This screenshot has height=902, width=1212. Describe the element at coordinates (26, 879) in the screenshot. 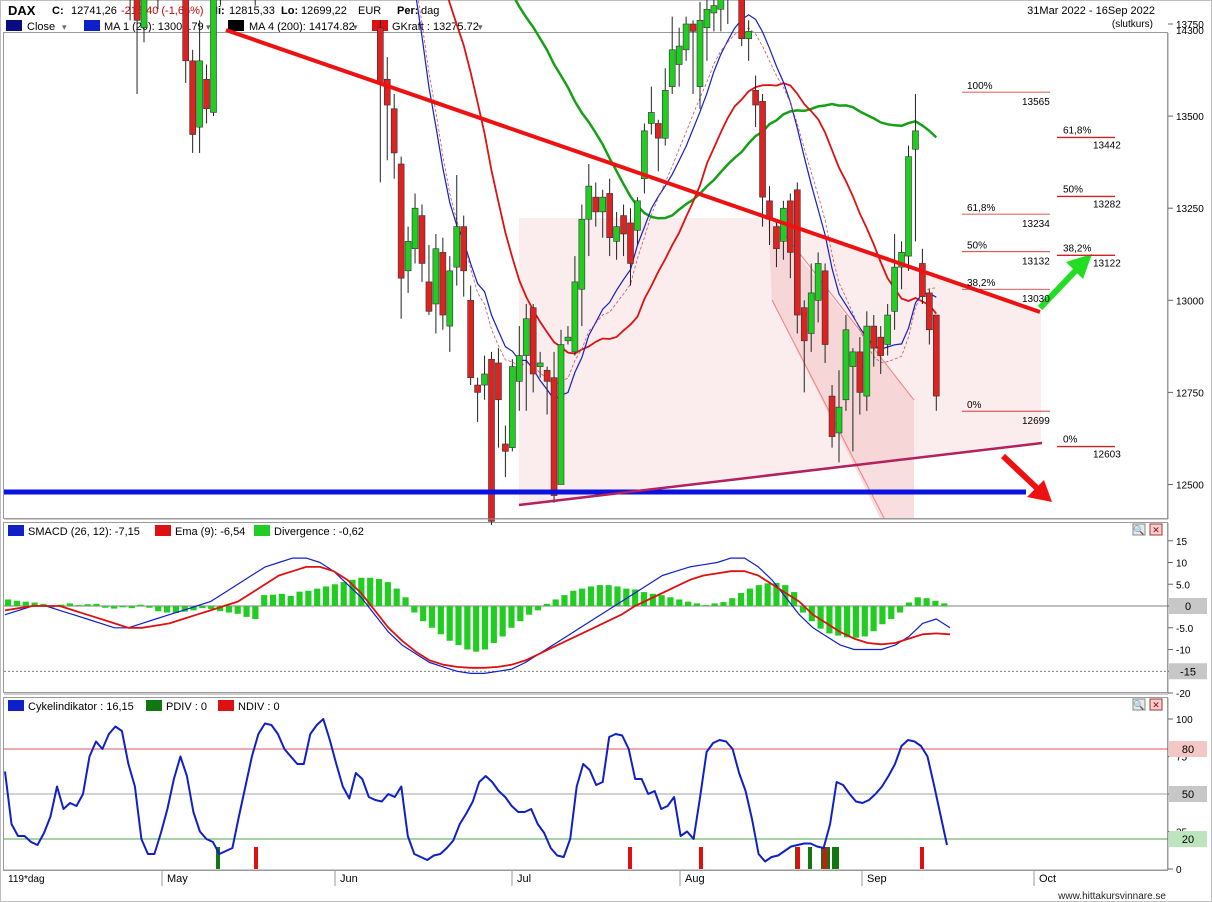

I see `interval-label: 119*dag` at that location.